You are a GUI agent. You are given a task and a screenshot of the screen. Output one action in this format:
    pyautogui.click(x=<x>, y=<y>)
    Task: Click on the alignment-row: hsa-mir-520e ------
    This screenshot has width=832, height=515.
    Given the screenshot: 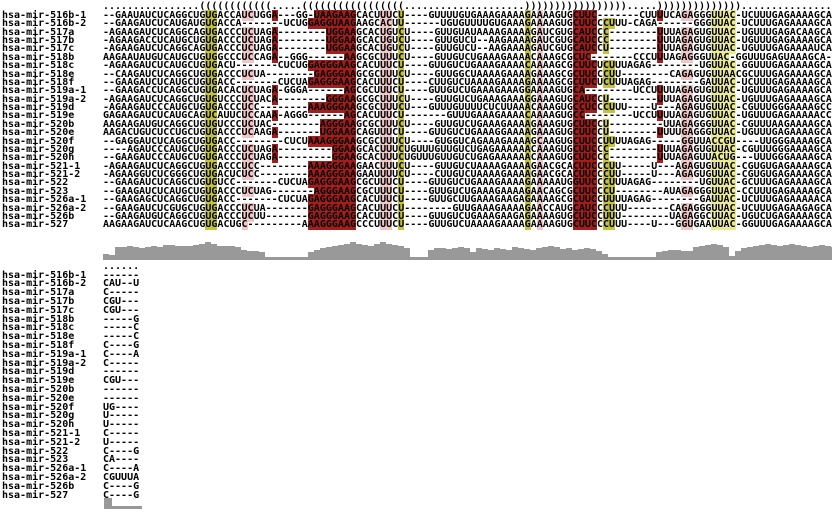 What is the action you would take?
    pyautogui.click(x=70, y=398)
    